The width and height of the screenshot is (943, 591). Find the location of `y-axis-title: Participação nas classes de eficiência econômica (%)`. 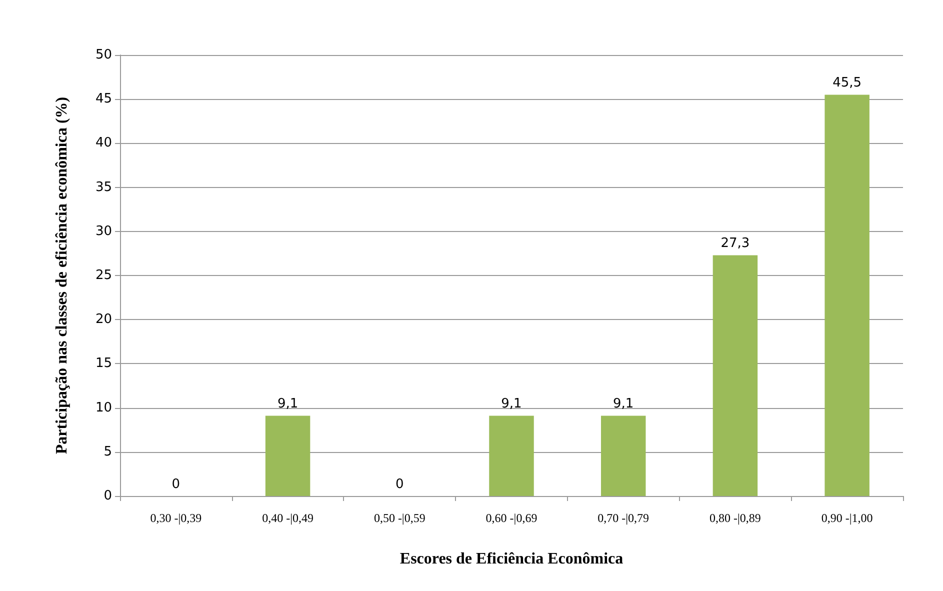

y-axis-title: Participação nas classes de eficiência econômica (%) is located at coordinates (62, 275).